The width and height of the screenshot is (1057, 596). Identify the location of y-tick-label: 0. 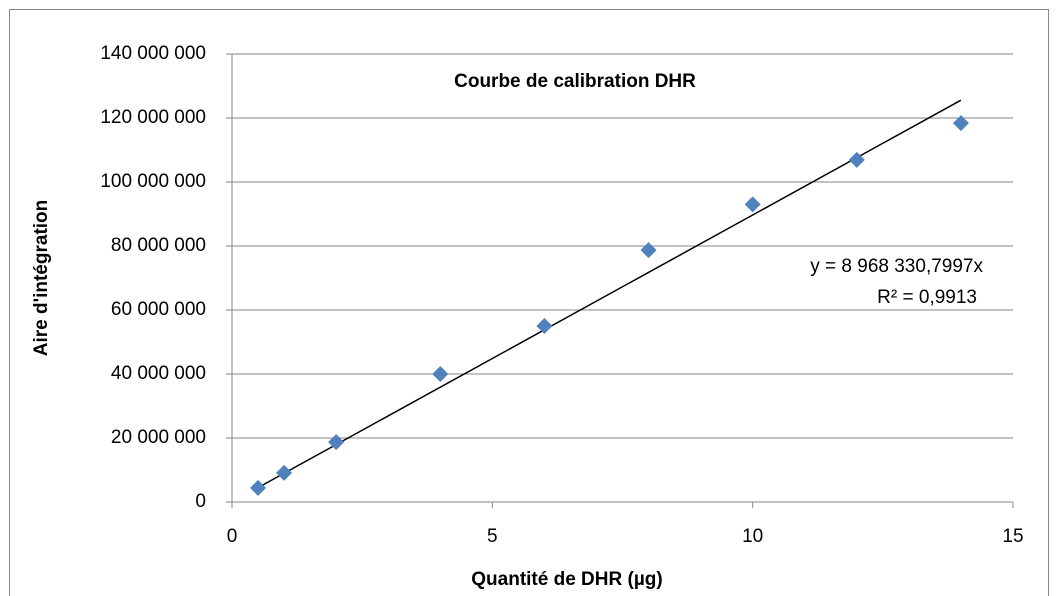
(200, 501).